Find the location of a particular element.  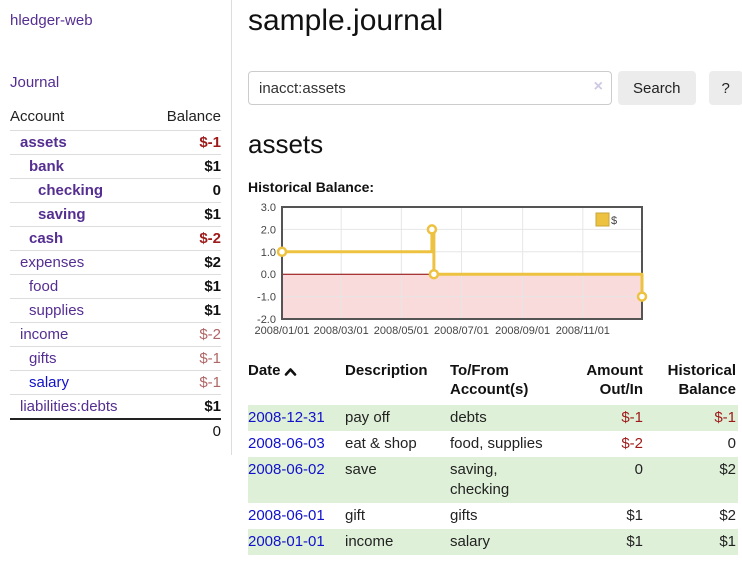

transaction-amount: 0 is located at coordinates (638, 469).